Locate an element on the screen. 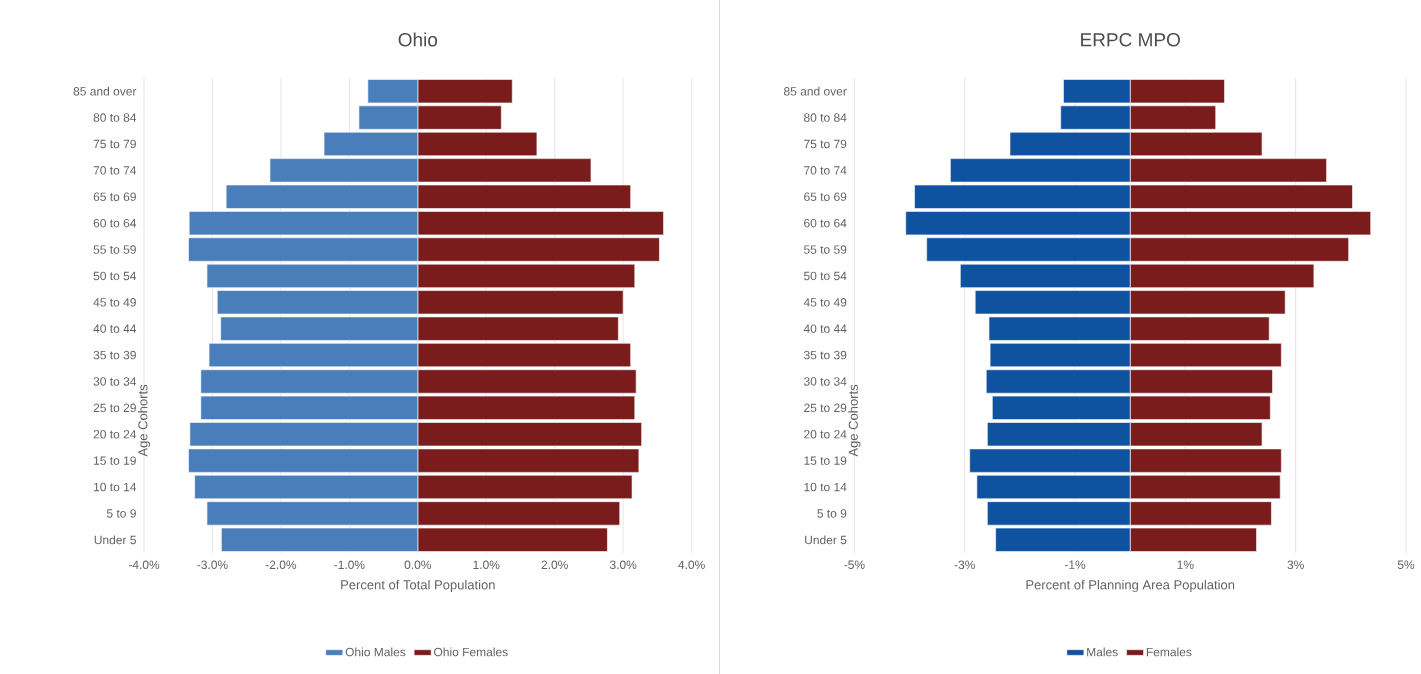 The image size is (1421, 674). x-tick-label: 5% is located at coordinates (1406, 564).